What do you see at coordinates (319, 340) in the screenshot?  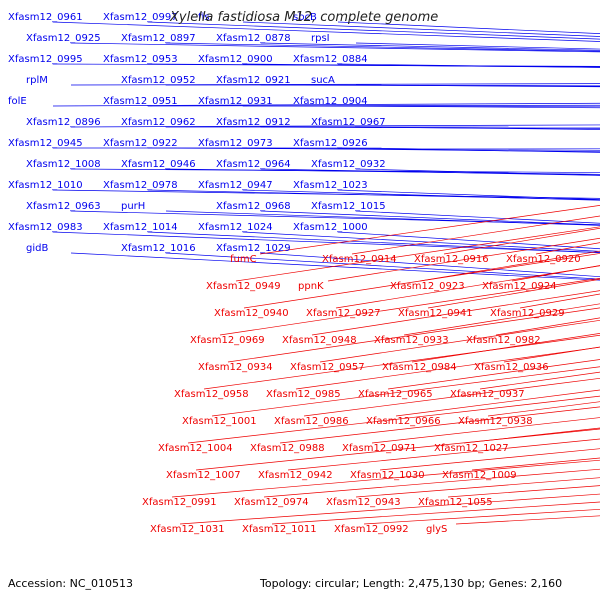 I see `reverse-gene-label: Xfasm12_0948` at bounding box center [319, 340].